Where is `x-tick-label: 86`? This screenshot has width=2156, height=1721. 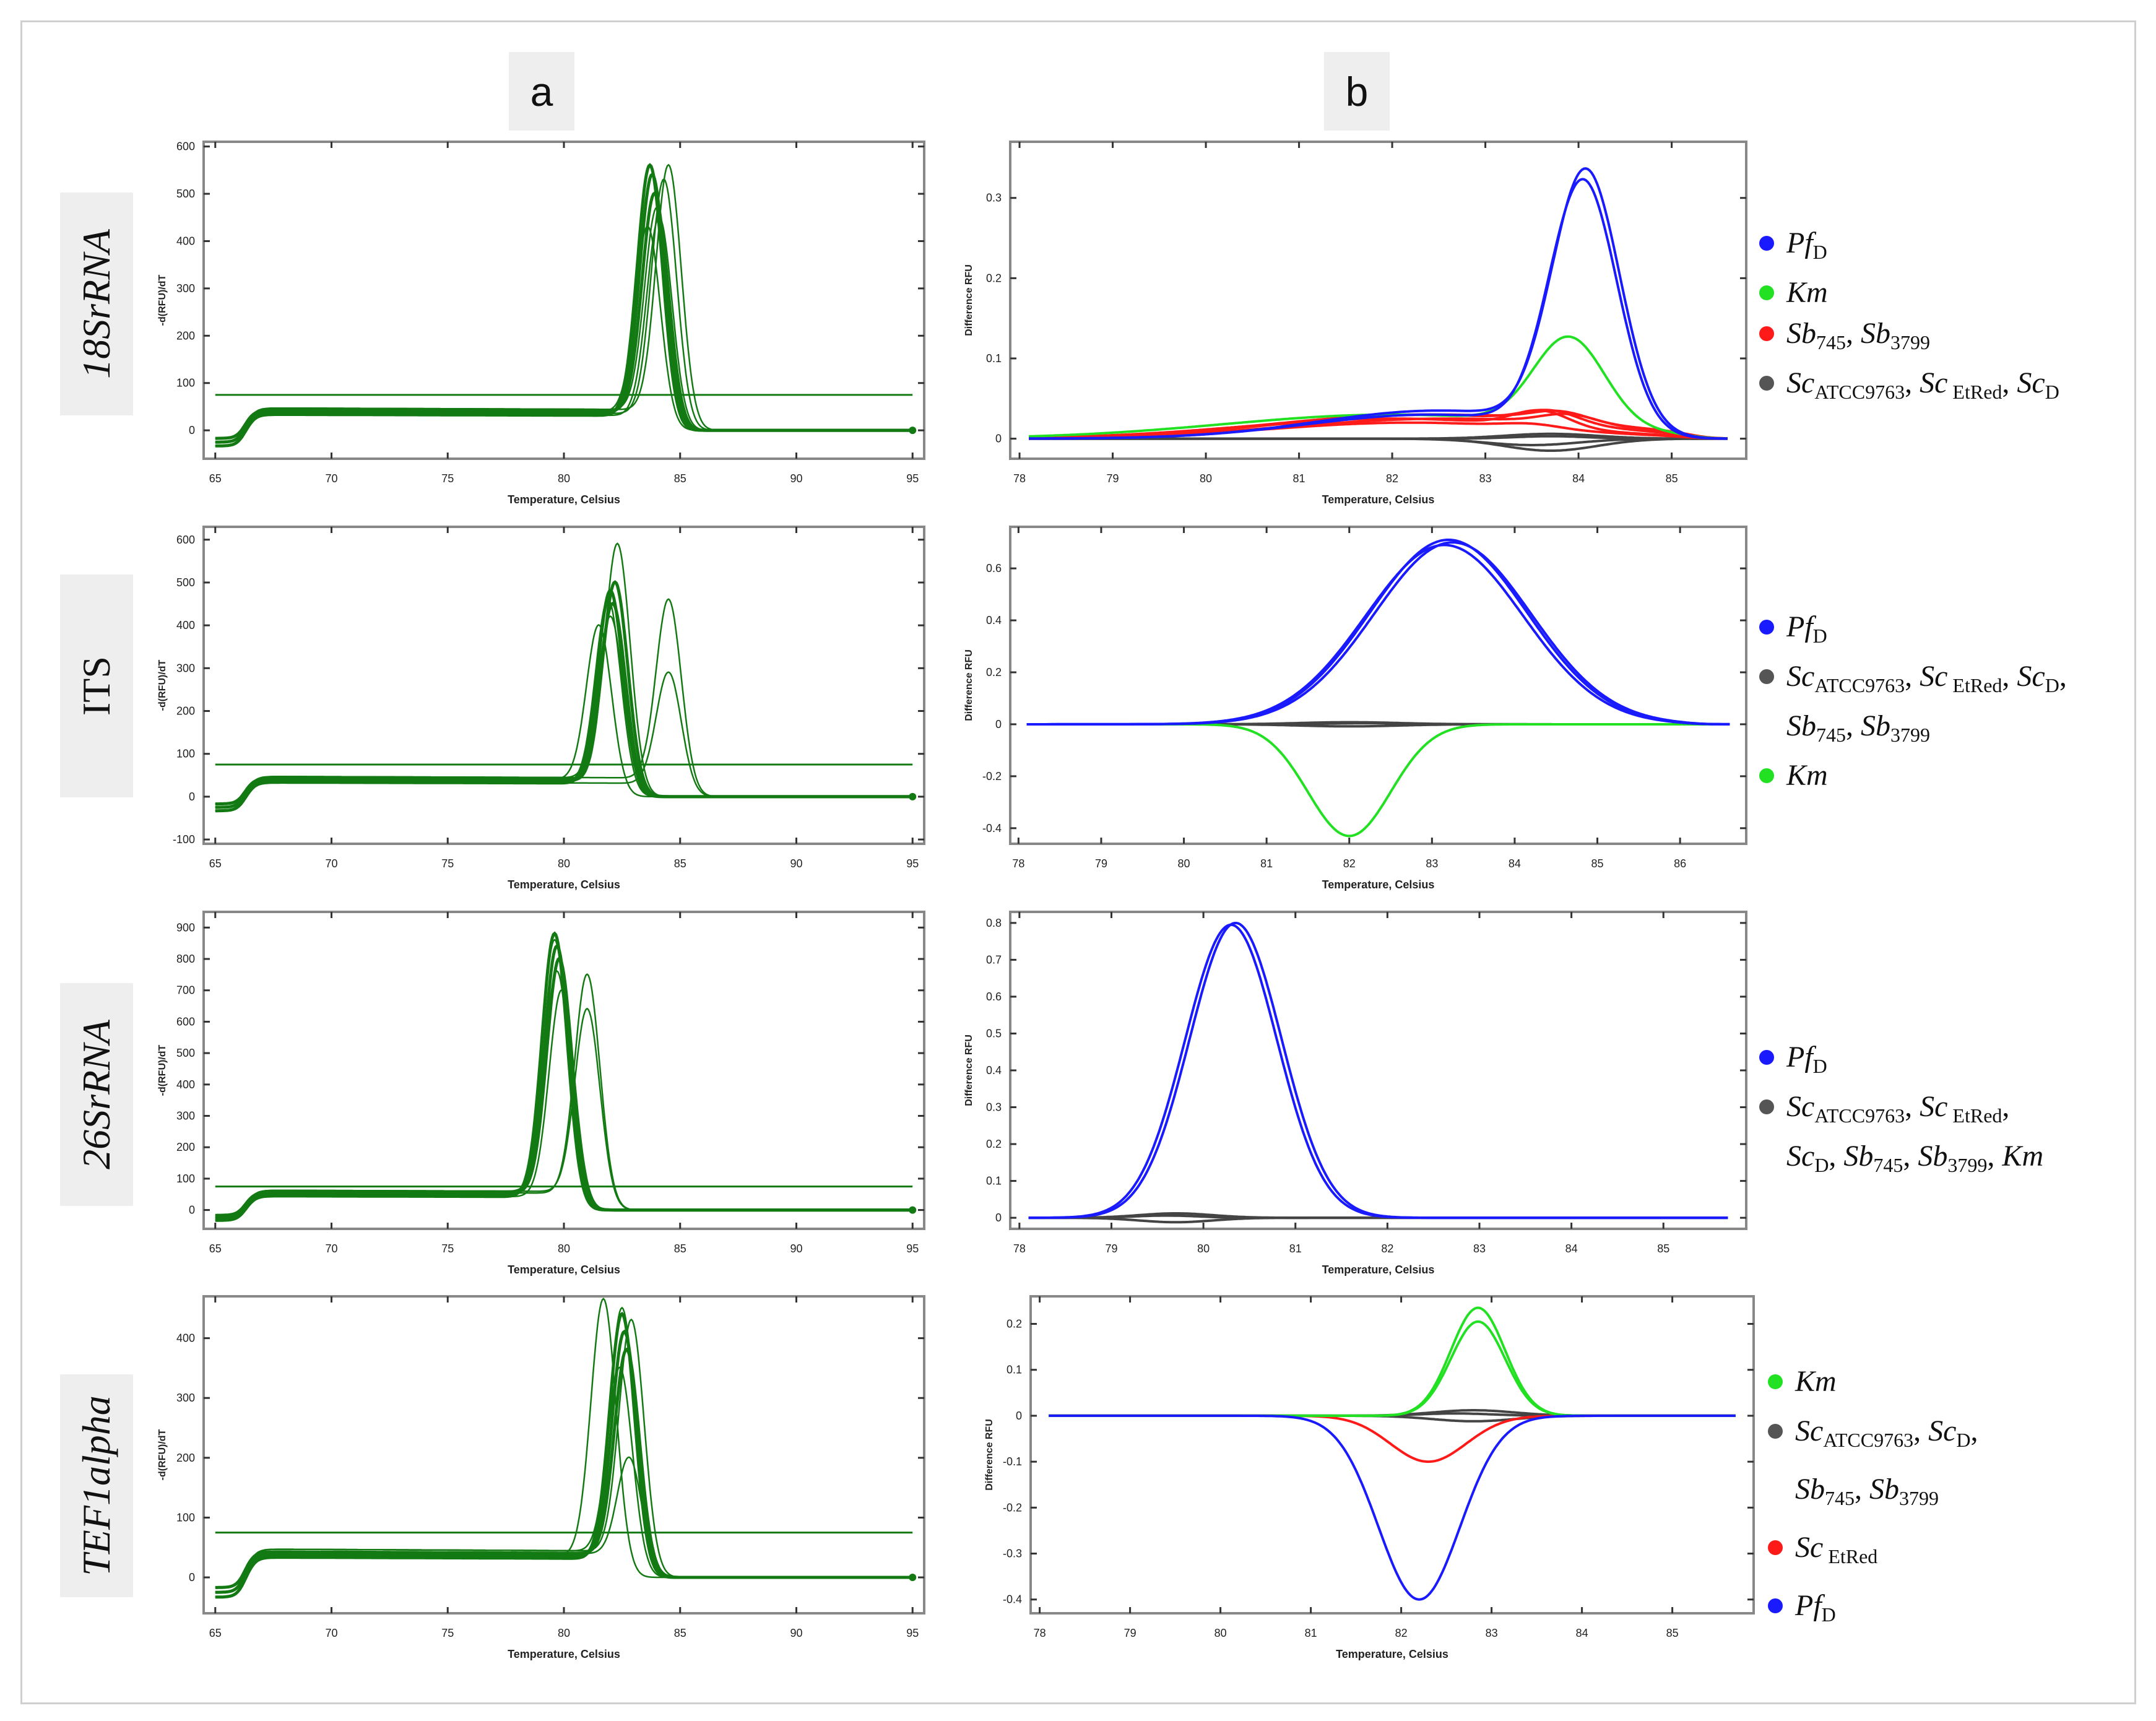 x-tick-label: 86 is located at coordinates (1680, 864).